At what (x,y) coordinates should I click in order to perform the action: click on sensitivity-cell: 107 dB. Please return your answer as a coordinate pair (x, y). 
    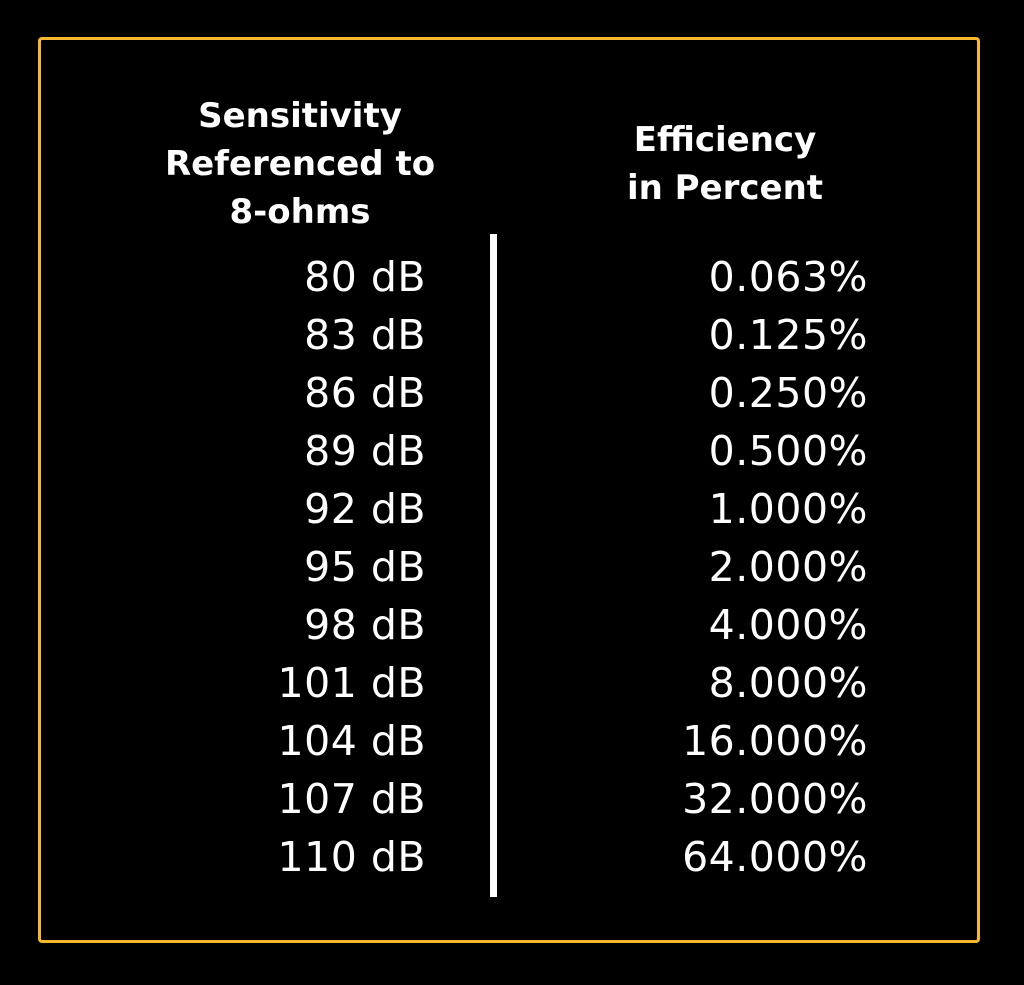
    Looking at the image, I should click on (351, 799).